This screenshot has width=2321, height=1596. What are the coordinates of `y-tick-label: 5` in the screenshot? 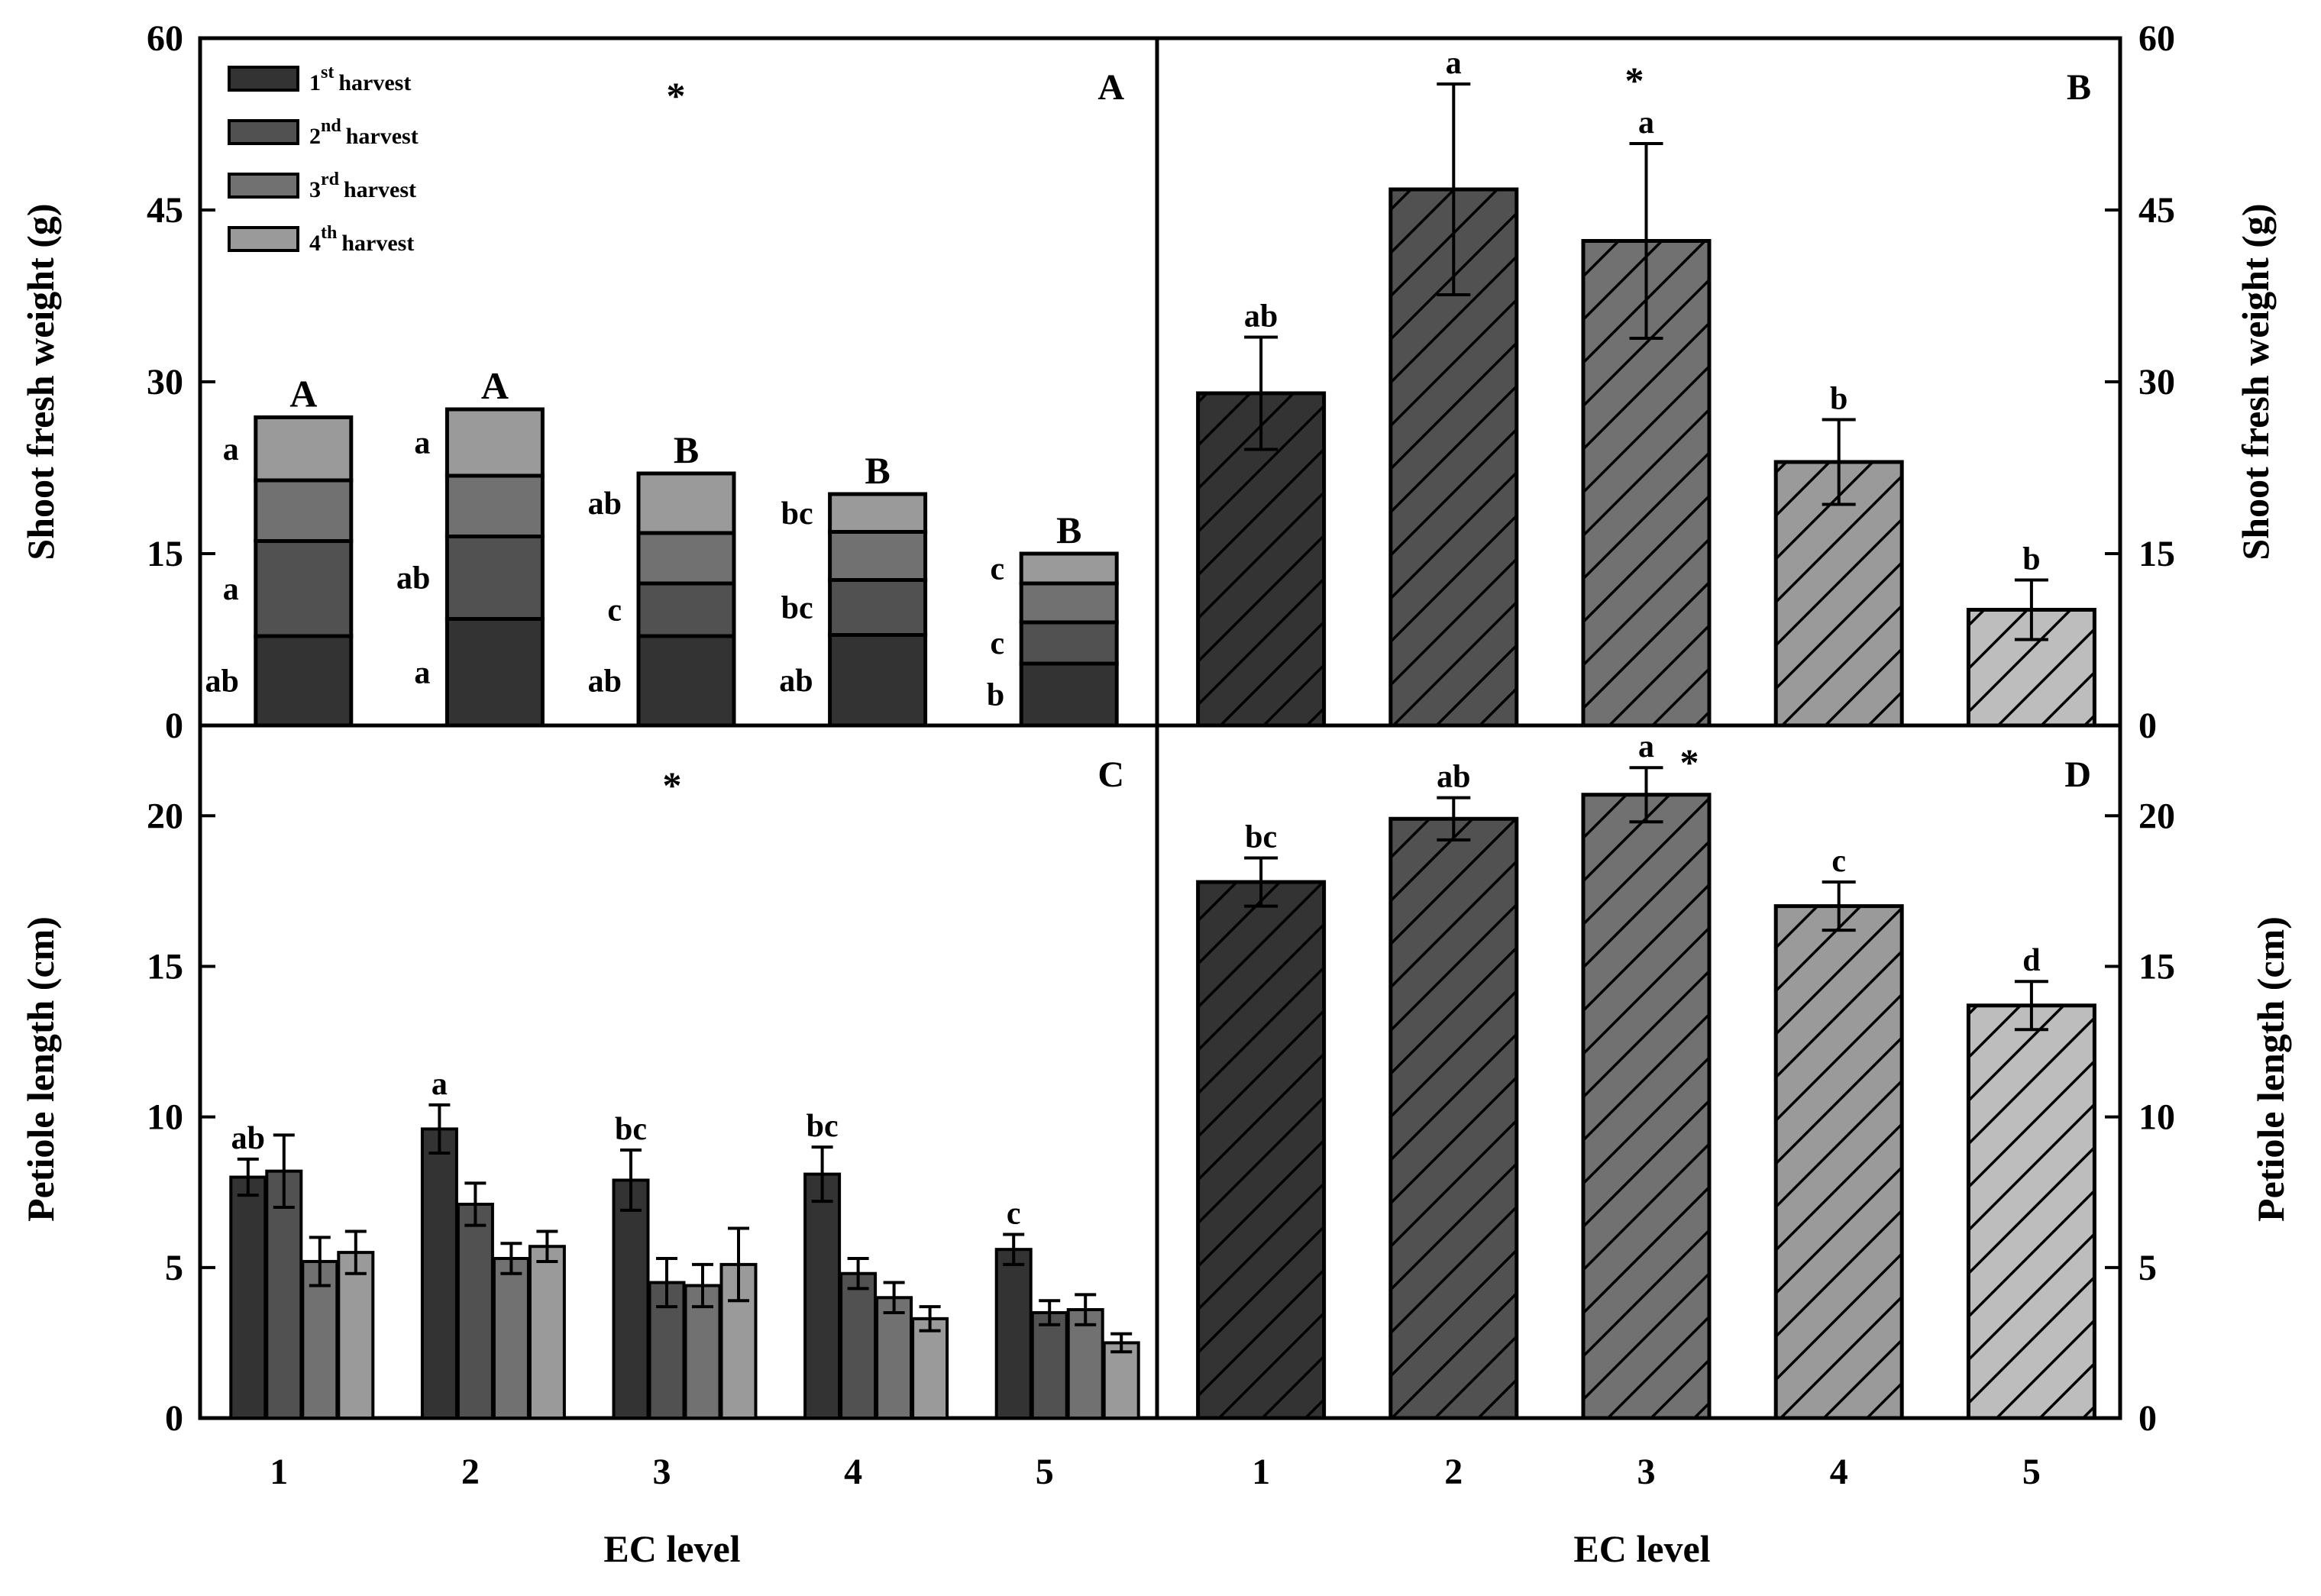 It's located at (174, 1268).